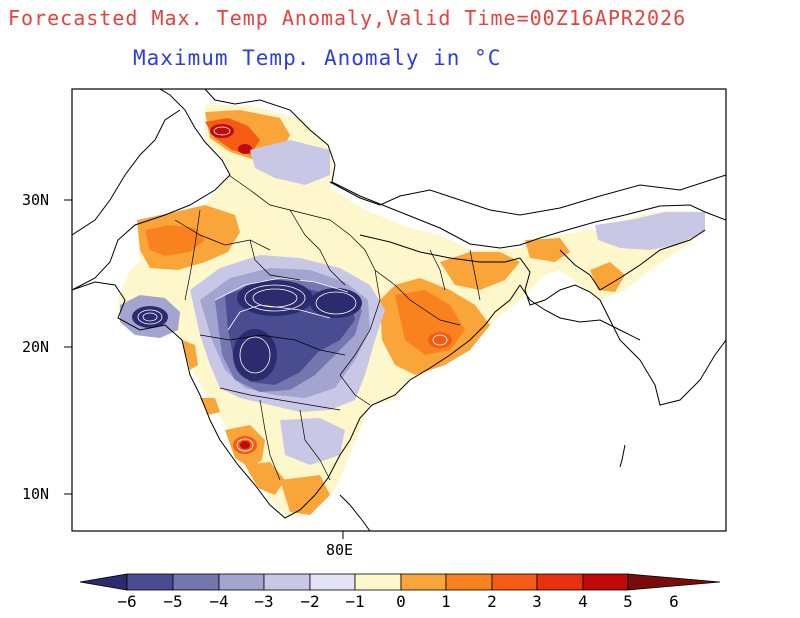 Image resolution: width=800 pixels, height=618 pixels. What do you see at coordinates (290, 162) in the screenshot?
I see `cool-region-north` at bounding box center [290, 162].